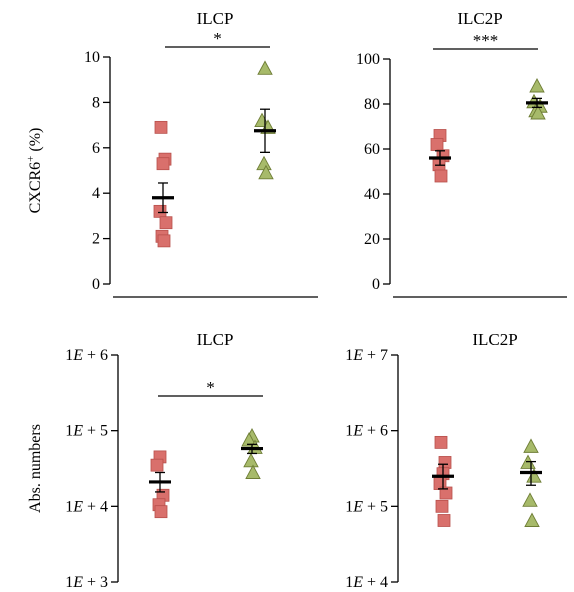 The height and width of the screenshot is (592, 574). What do you see at coordinates (372, 104) in the screenshot?
I see `y-tick-label: 80` at bounding box center [372, 104].